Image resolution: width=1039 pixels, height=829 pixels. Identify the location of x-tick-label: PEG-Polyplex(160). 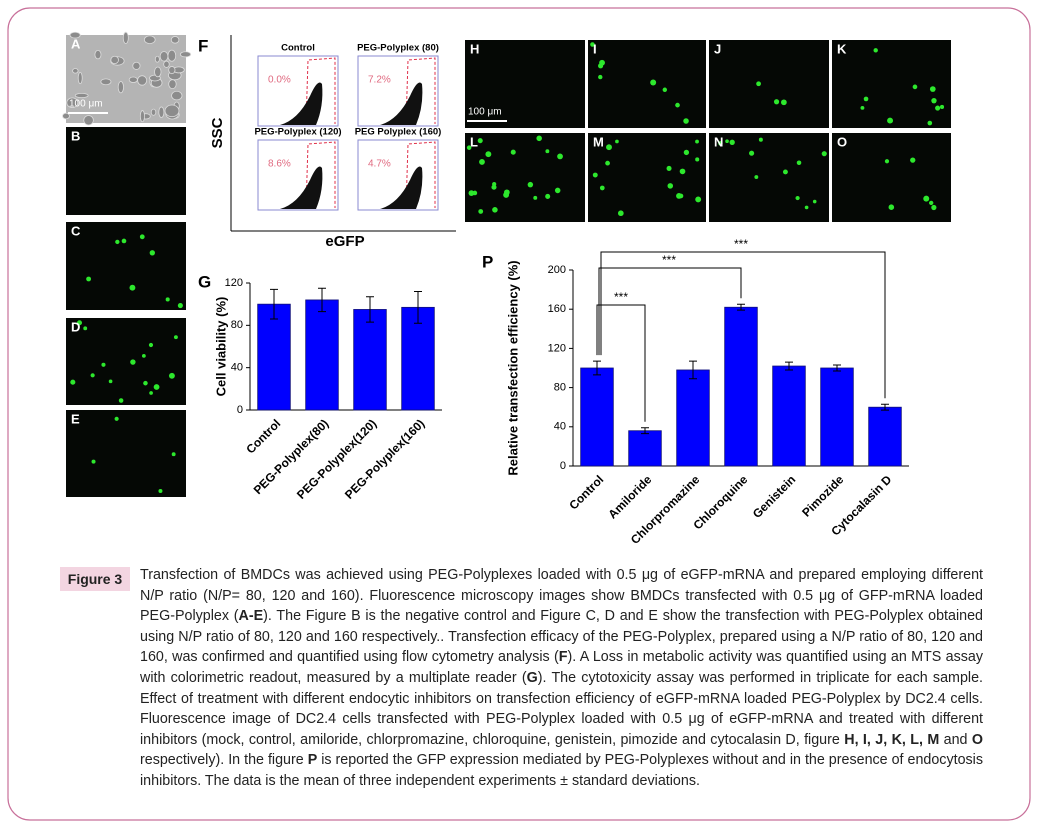
(384, 458).